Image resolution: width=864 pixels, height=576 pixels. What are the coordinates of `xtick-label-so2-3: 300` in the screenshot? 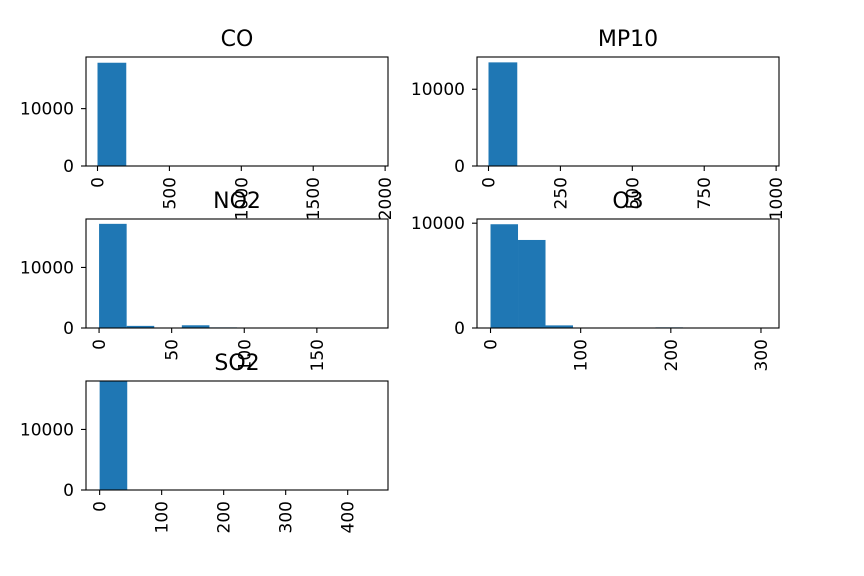 It's located at (287, 517).